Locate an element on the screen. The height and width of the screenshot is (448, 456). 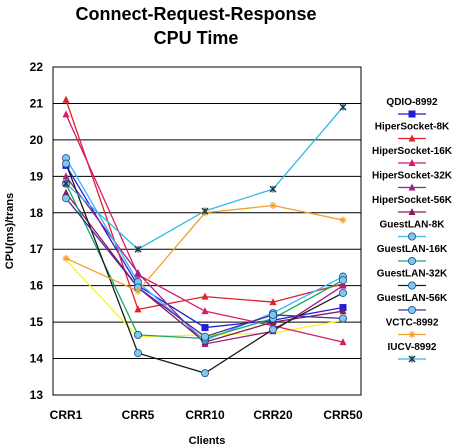
x-tick-label: CRR10 is located at coordinates (205, 415).